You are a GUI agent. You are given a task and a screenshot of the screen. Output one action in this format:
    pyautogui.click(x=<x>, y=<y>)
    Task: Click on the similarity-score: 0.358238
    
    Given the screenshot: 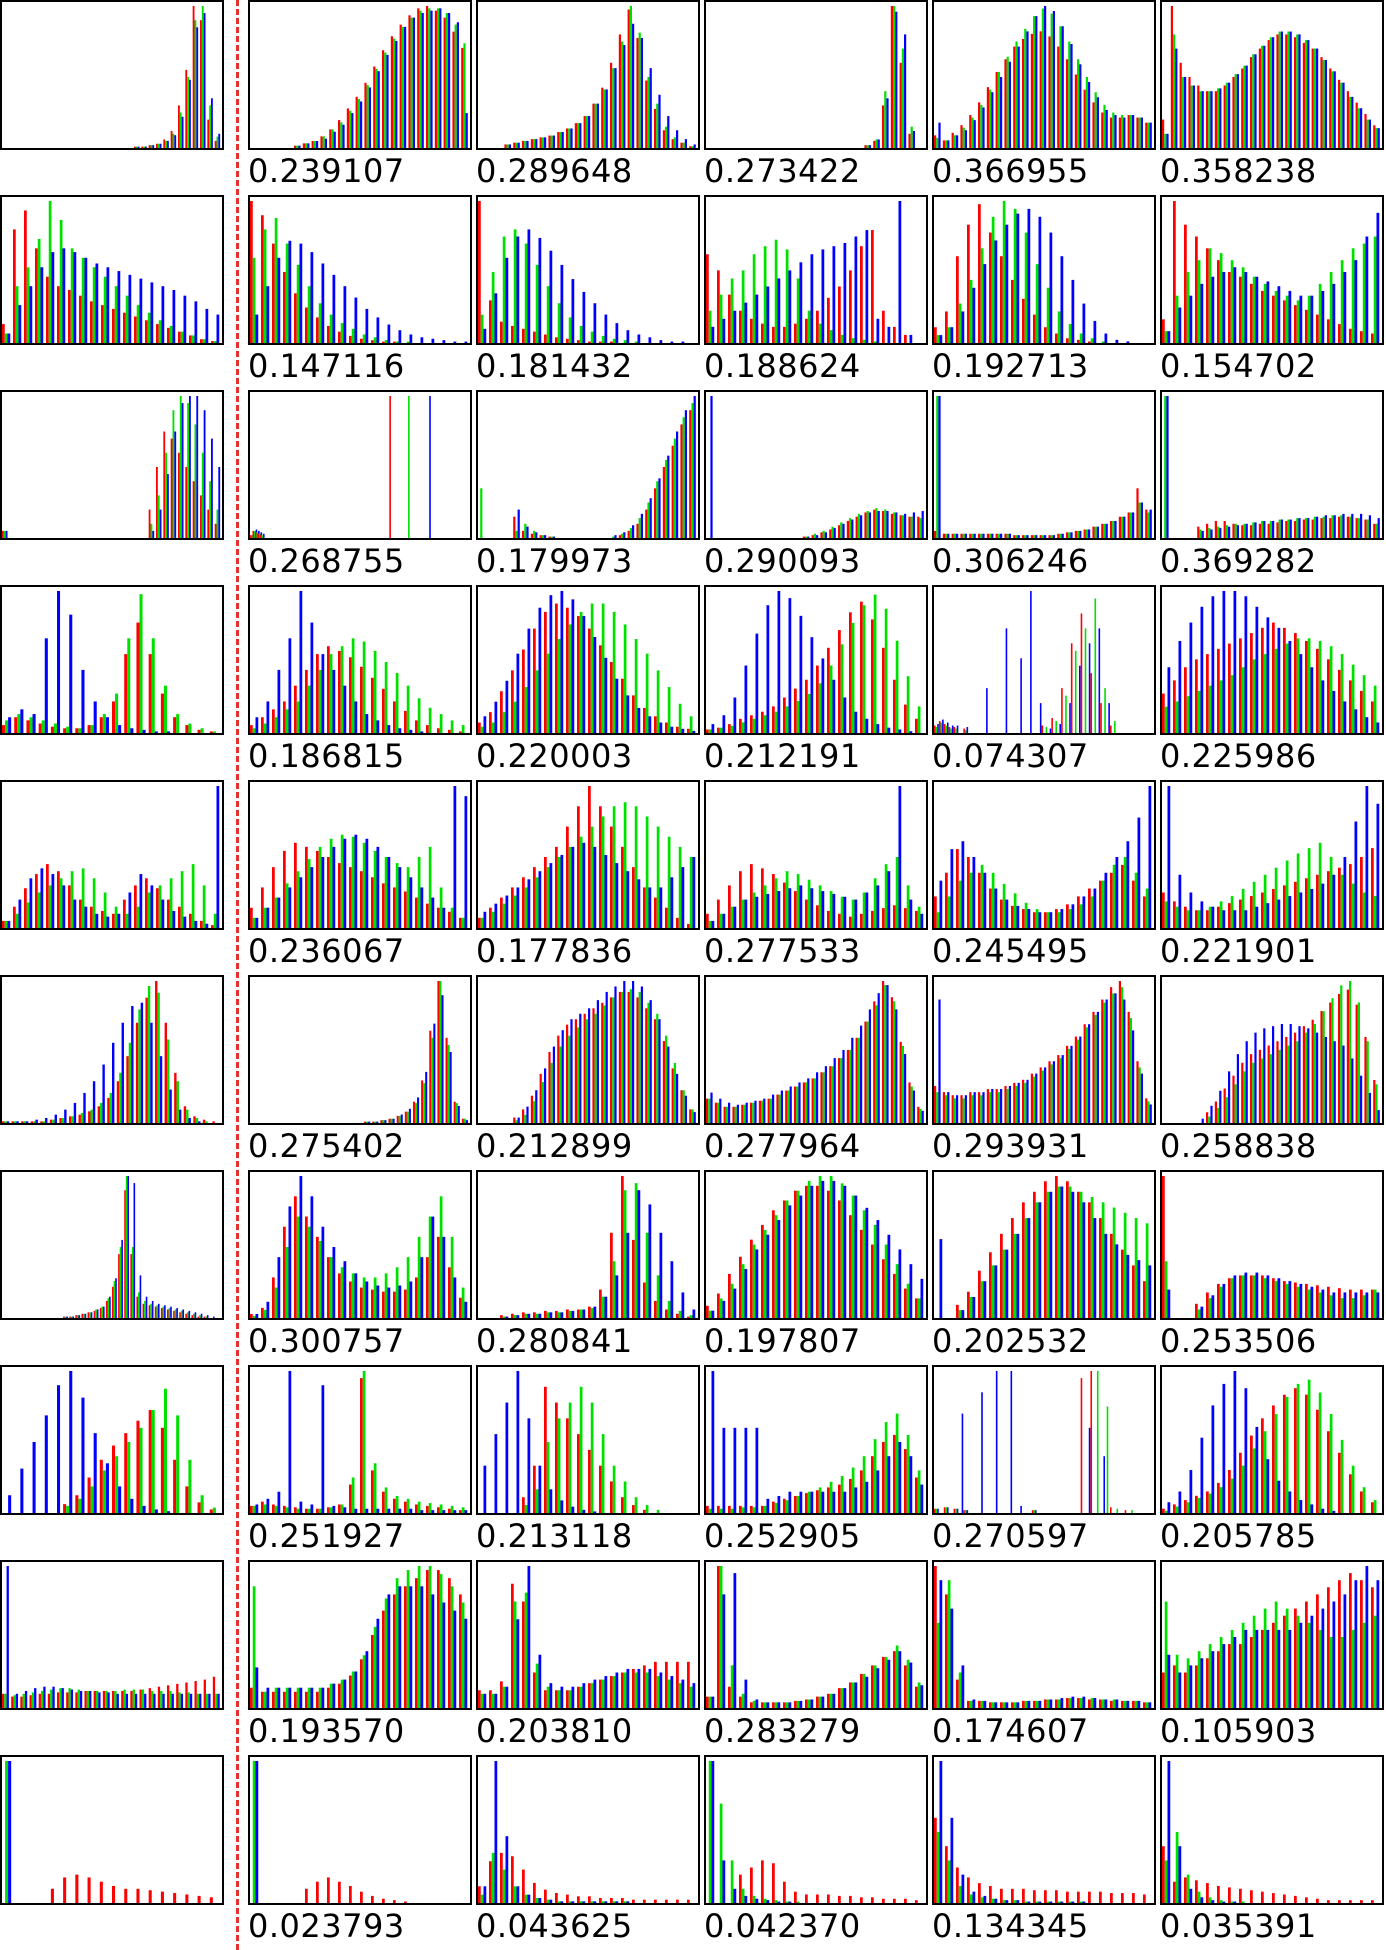 What is the action you would take?
    pyautogui.click(x=1238, y=171)
    